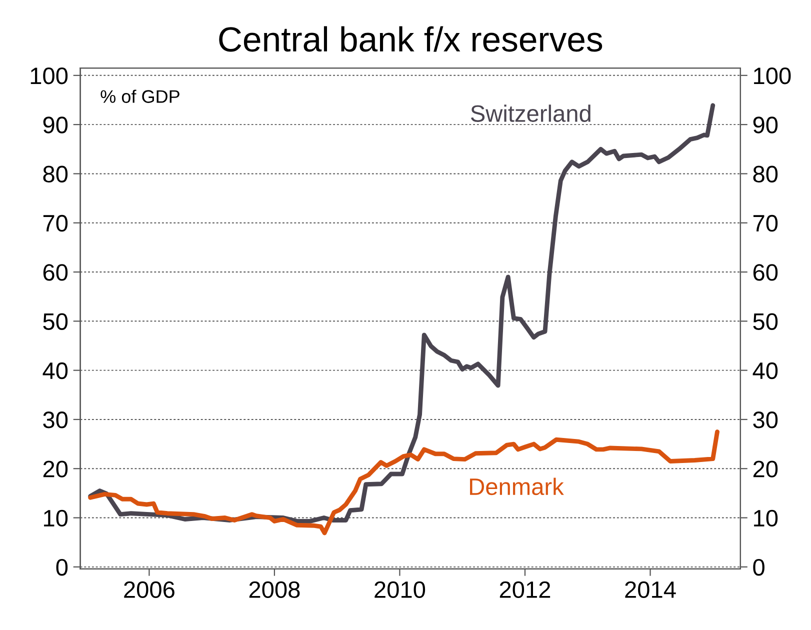 This screenshot has width=811, height=630. What do you see at coordinates (765, 272) in the screenshot?
I see `y2-tick-label: 60` at bounding box center [765, 272].